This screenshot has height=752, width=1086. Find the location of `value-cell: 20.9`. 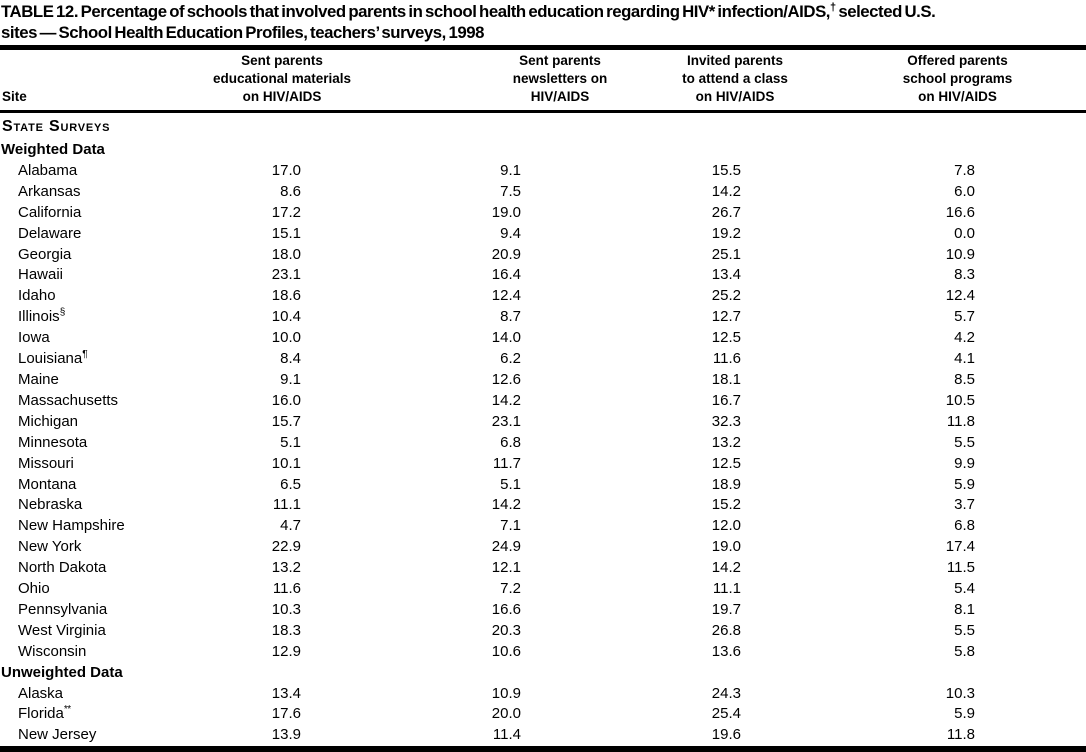

value-cell: 20.9 is located at coordinates (506, 254).